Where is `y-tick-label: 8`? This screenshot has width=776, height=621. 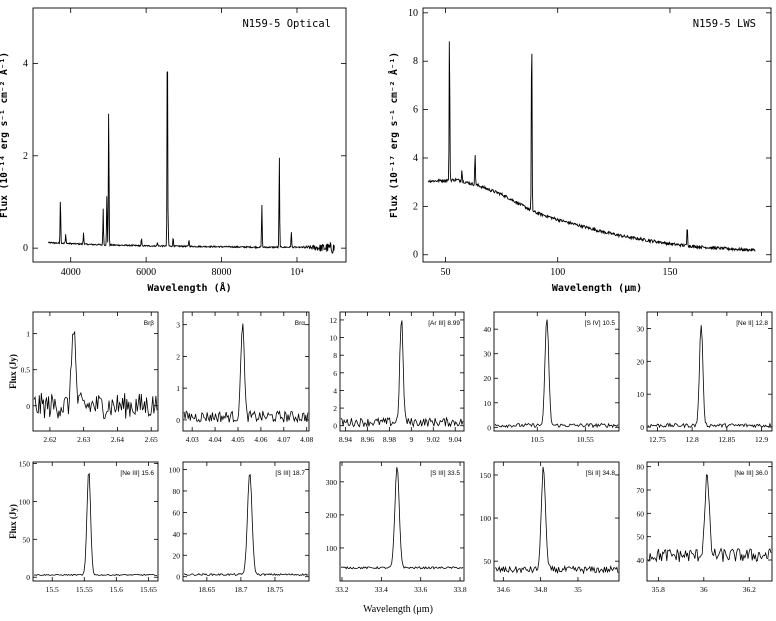
y-tick-label: 8 is located at coordinates (335, 355).